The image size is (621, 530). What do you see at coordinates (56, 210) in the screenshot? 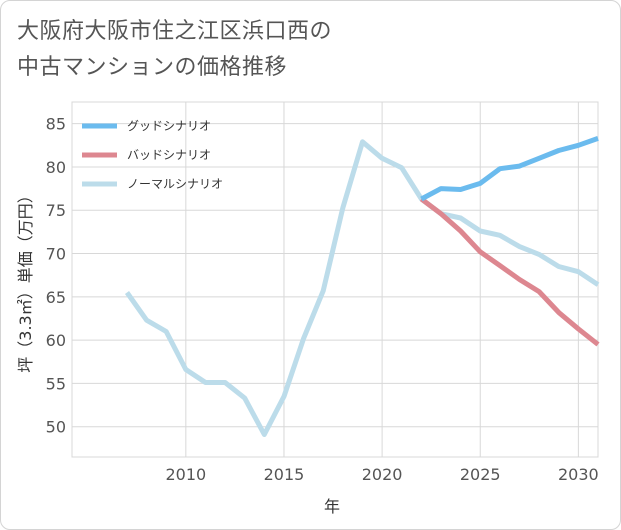
I see `y-tick-label: 75` at bounding box center [56, 210].